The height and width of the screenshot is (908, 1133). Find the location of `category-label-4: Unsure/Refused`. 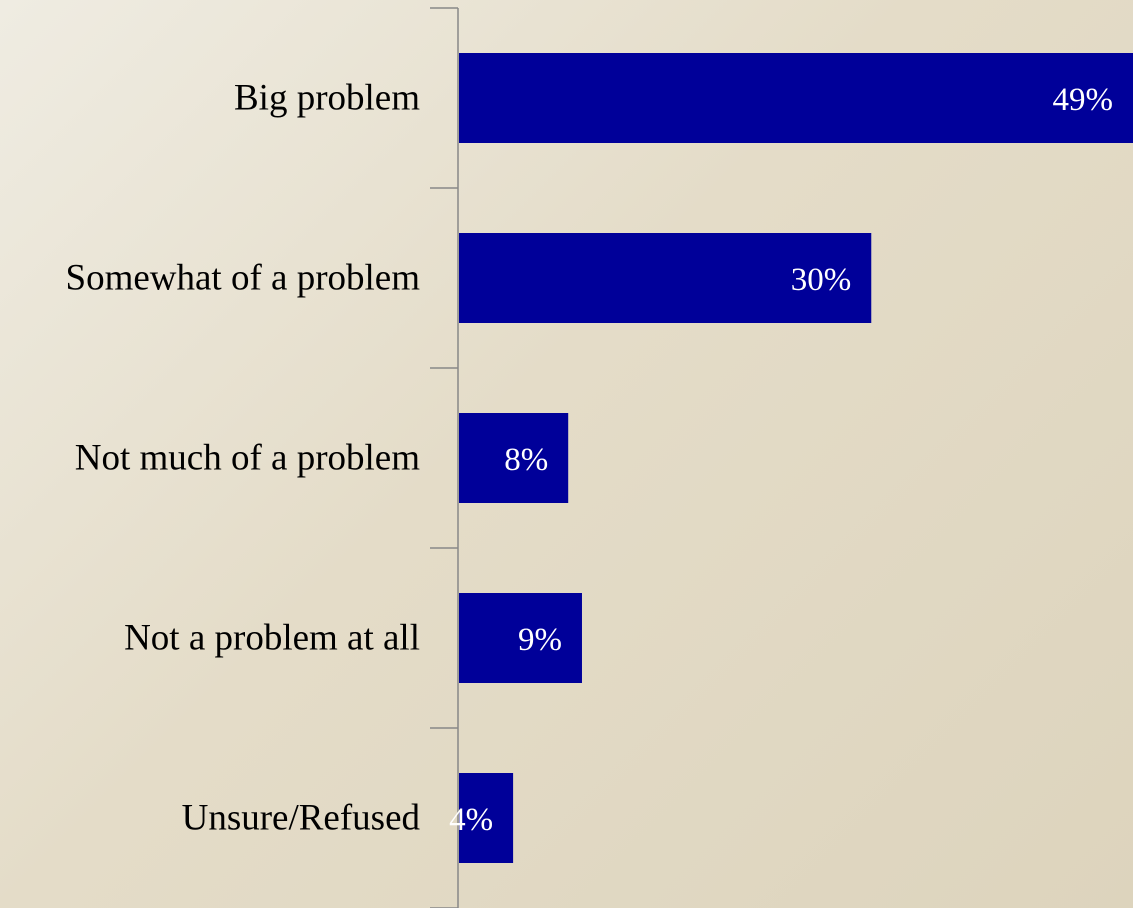

category-label-4: Unsure/Refused is located at coordinates (301, 818).